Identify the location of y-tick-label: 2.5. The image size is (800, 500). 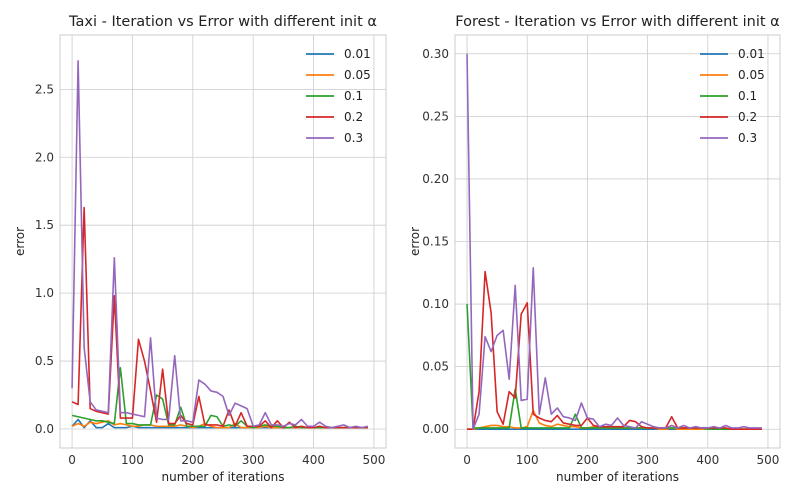
(44, 89).